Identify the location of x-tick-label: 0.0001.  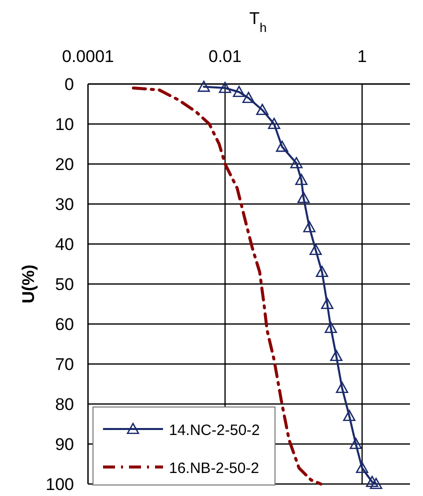
(88, 56).